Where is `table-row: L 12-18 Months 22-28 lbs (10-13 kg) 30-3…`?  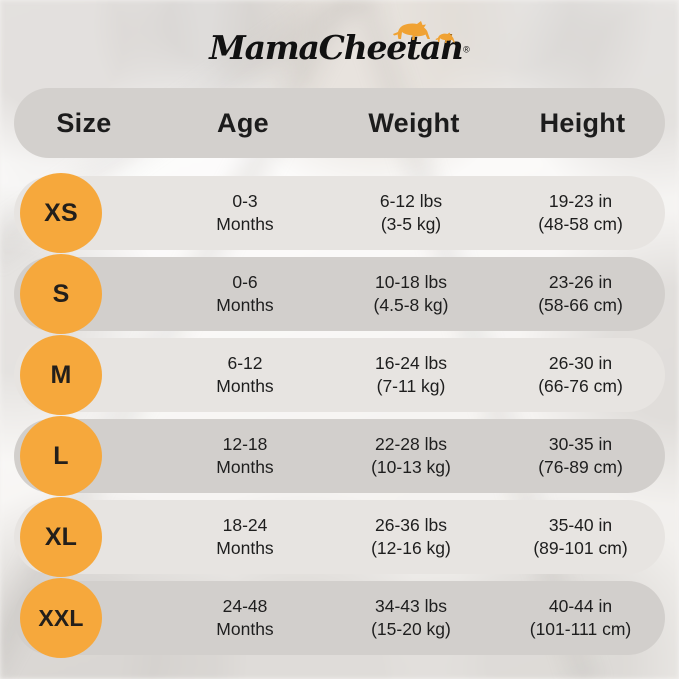 table-row: L 12-18 Months 22-28 lbs (10-13 kg) 30-3… is located at coordinates (339, 456).